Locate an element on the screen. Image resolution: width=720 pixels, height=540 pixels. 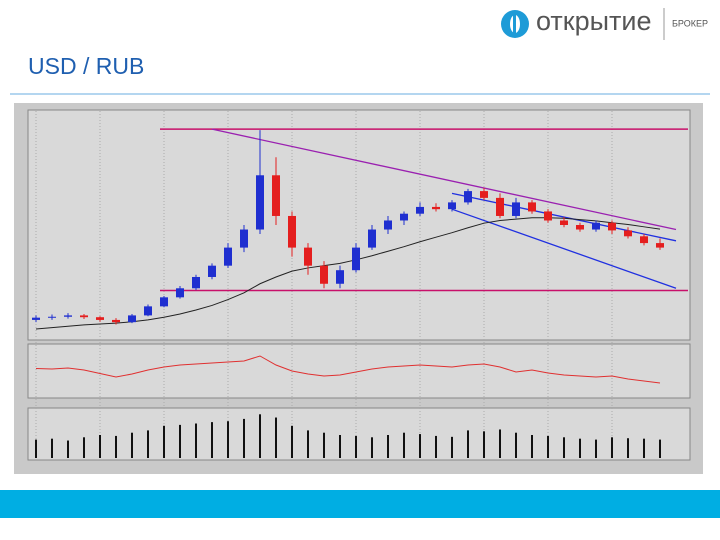
brand-sub: БРОКЕР is located at coordinates (690, 23).